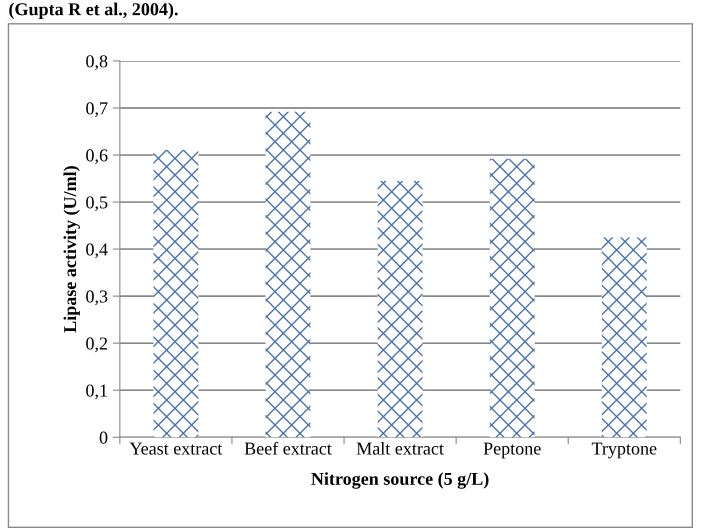 This screenshot has height=530, width=705. Describe the element at coordinates (176, 448) in the screenshot. I see `x-tick-label: Yeast extract` at that location.